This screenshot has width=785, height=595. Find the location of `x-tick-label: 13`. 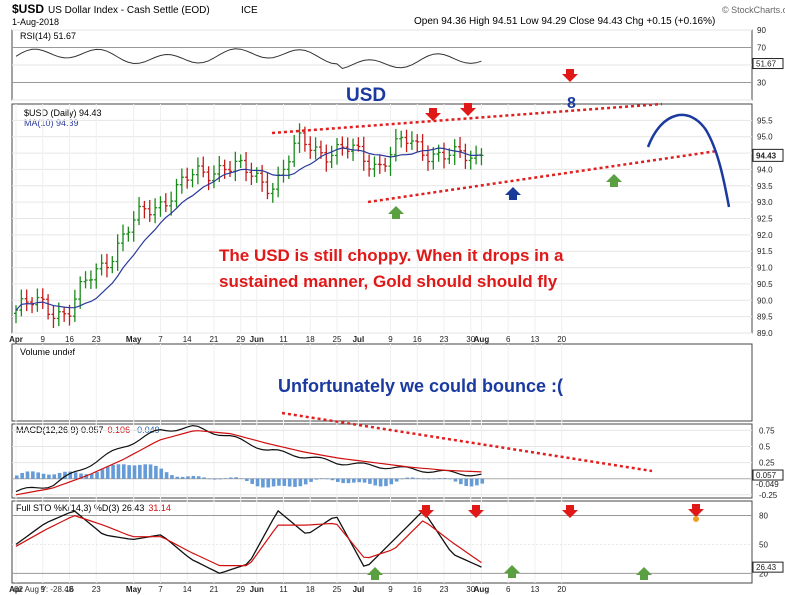

x-tick-label: 13 is located at coordinates (534, 339).